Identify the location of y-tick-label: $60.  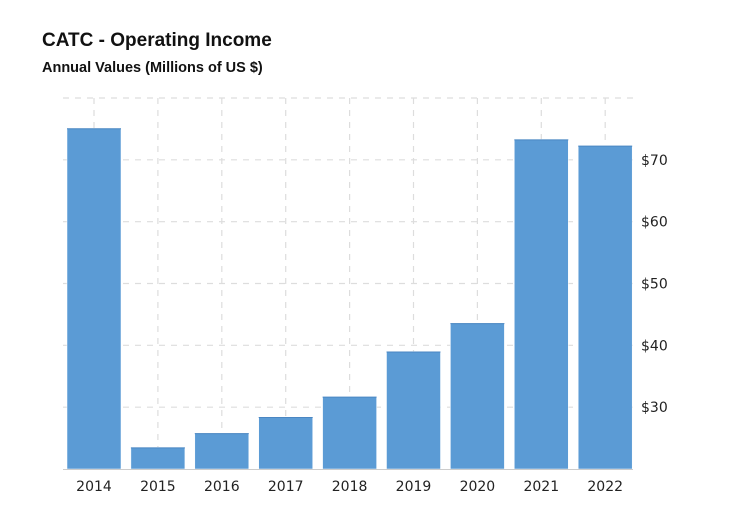
(654, 223).